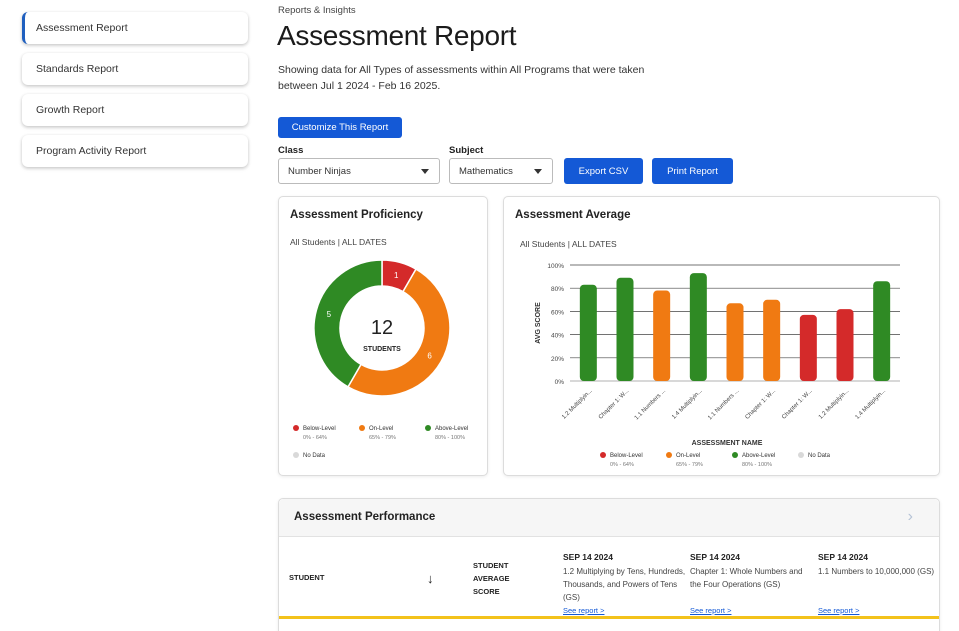 This screenshot has height=631, width=959. Describe the element at coordinates (135, 110) in the screenshot. I see `nav-growth-report: Growth Report` at that location.